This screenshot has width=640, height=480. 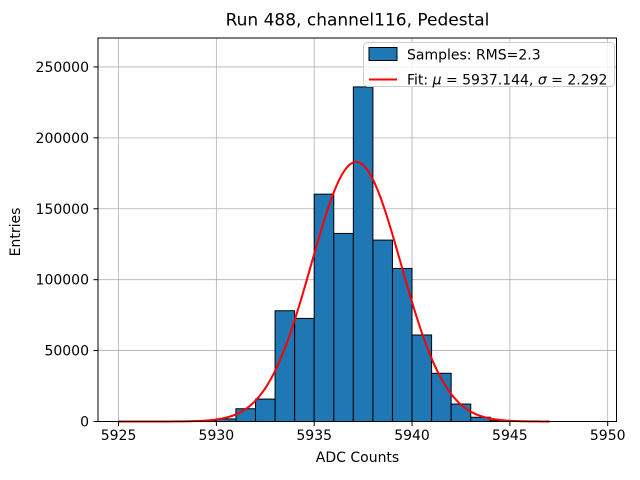 What do you see at coordinates (62, 139) in the screenshot?
I see `y-tick-label: 200000` at bounding box center [62, 139].